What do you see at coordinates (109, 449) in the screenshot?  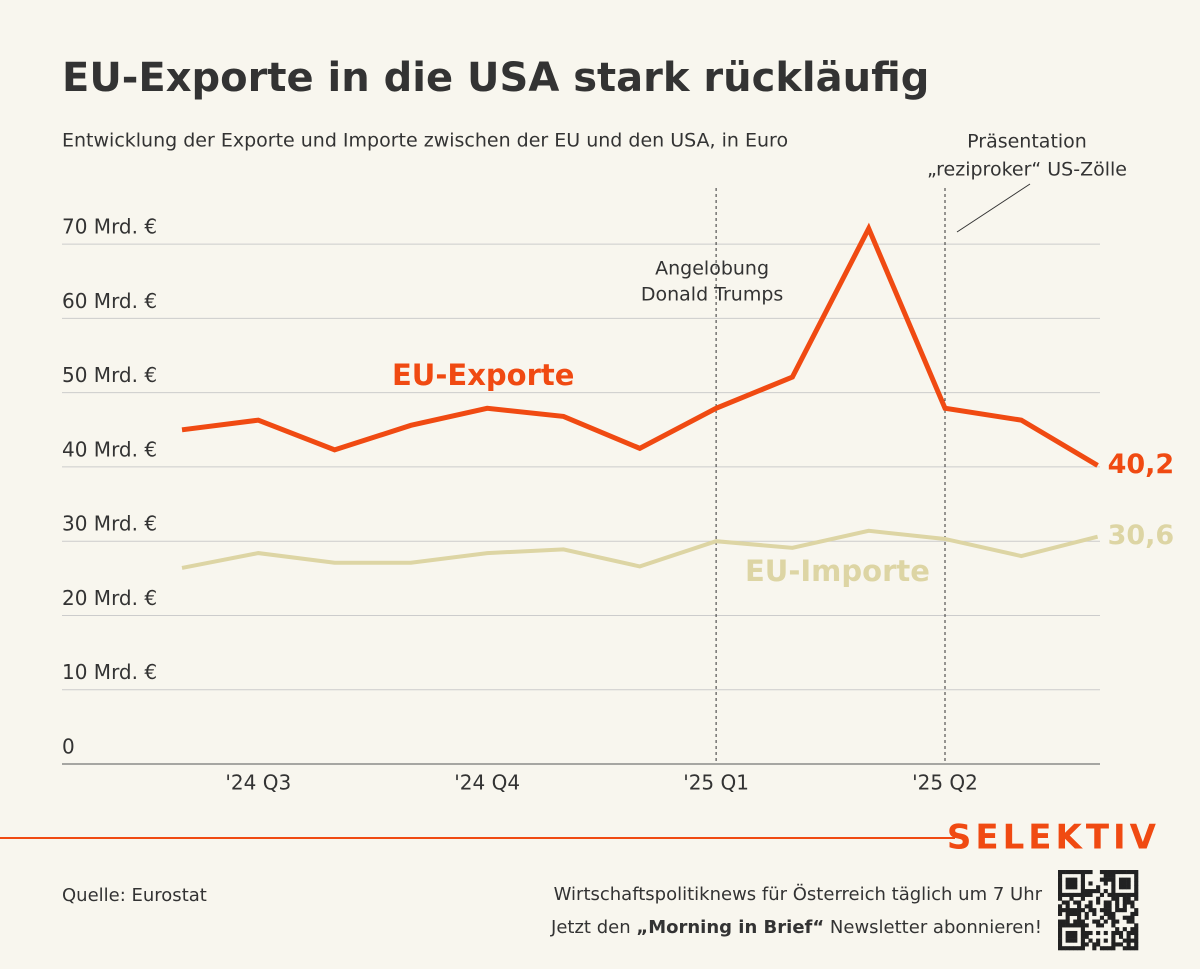 I see `y-tick-label: 40 Mrd. €` at bounding box center [109, 449].